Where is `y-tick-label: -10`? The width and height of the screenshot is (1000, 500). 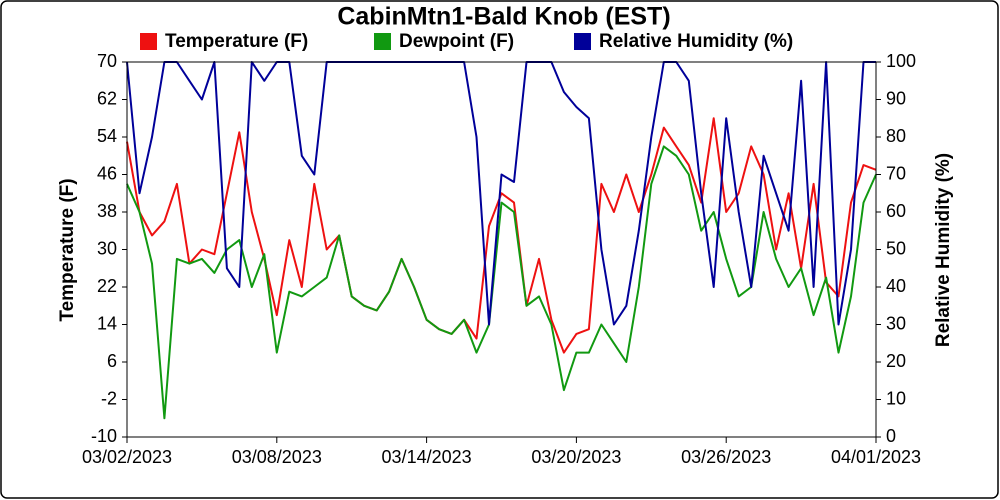 y-tick-label: -10 is located at coordinates (104, 436).